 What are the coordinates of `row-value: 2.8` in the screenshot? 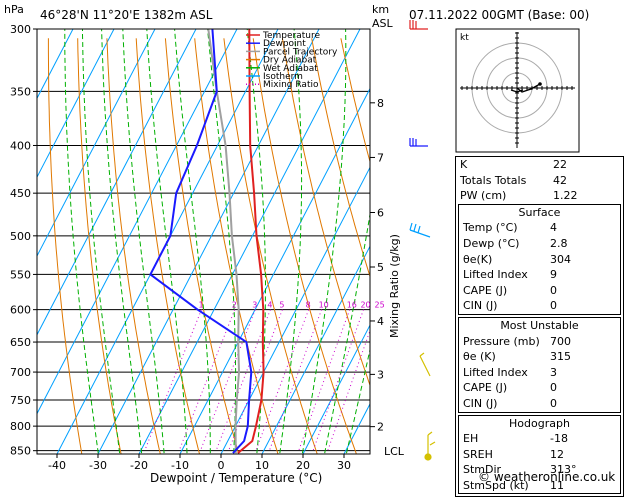 It's located at (559, 243).